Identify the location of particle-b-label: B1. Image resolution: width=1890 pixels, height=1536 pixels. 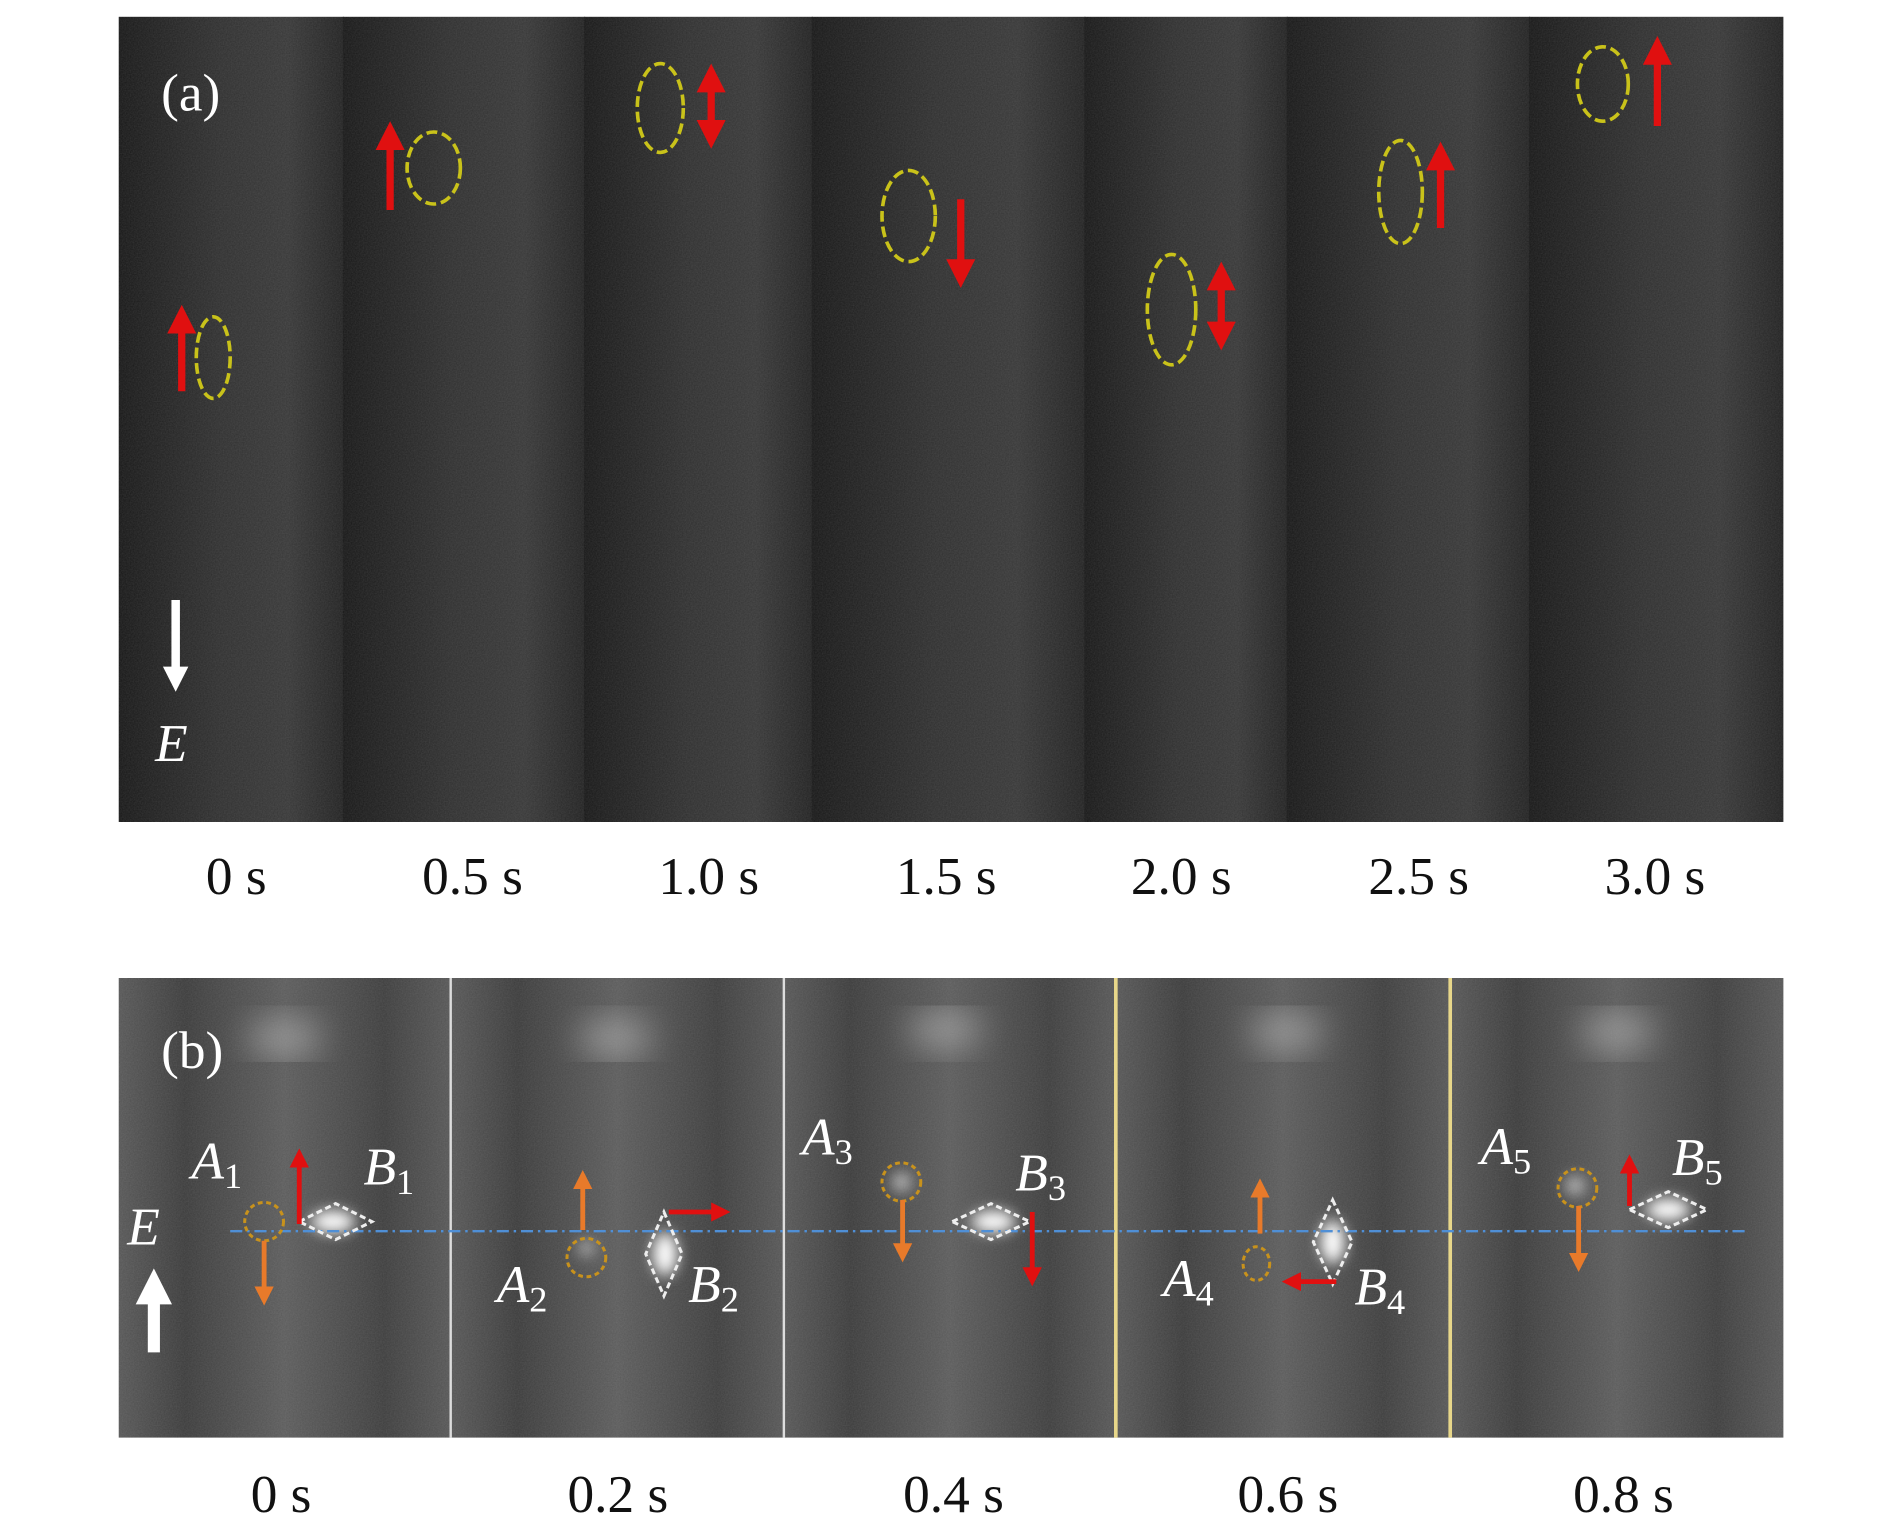
(388, 1170).